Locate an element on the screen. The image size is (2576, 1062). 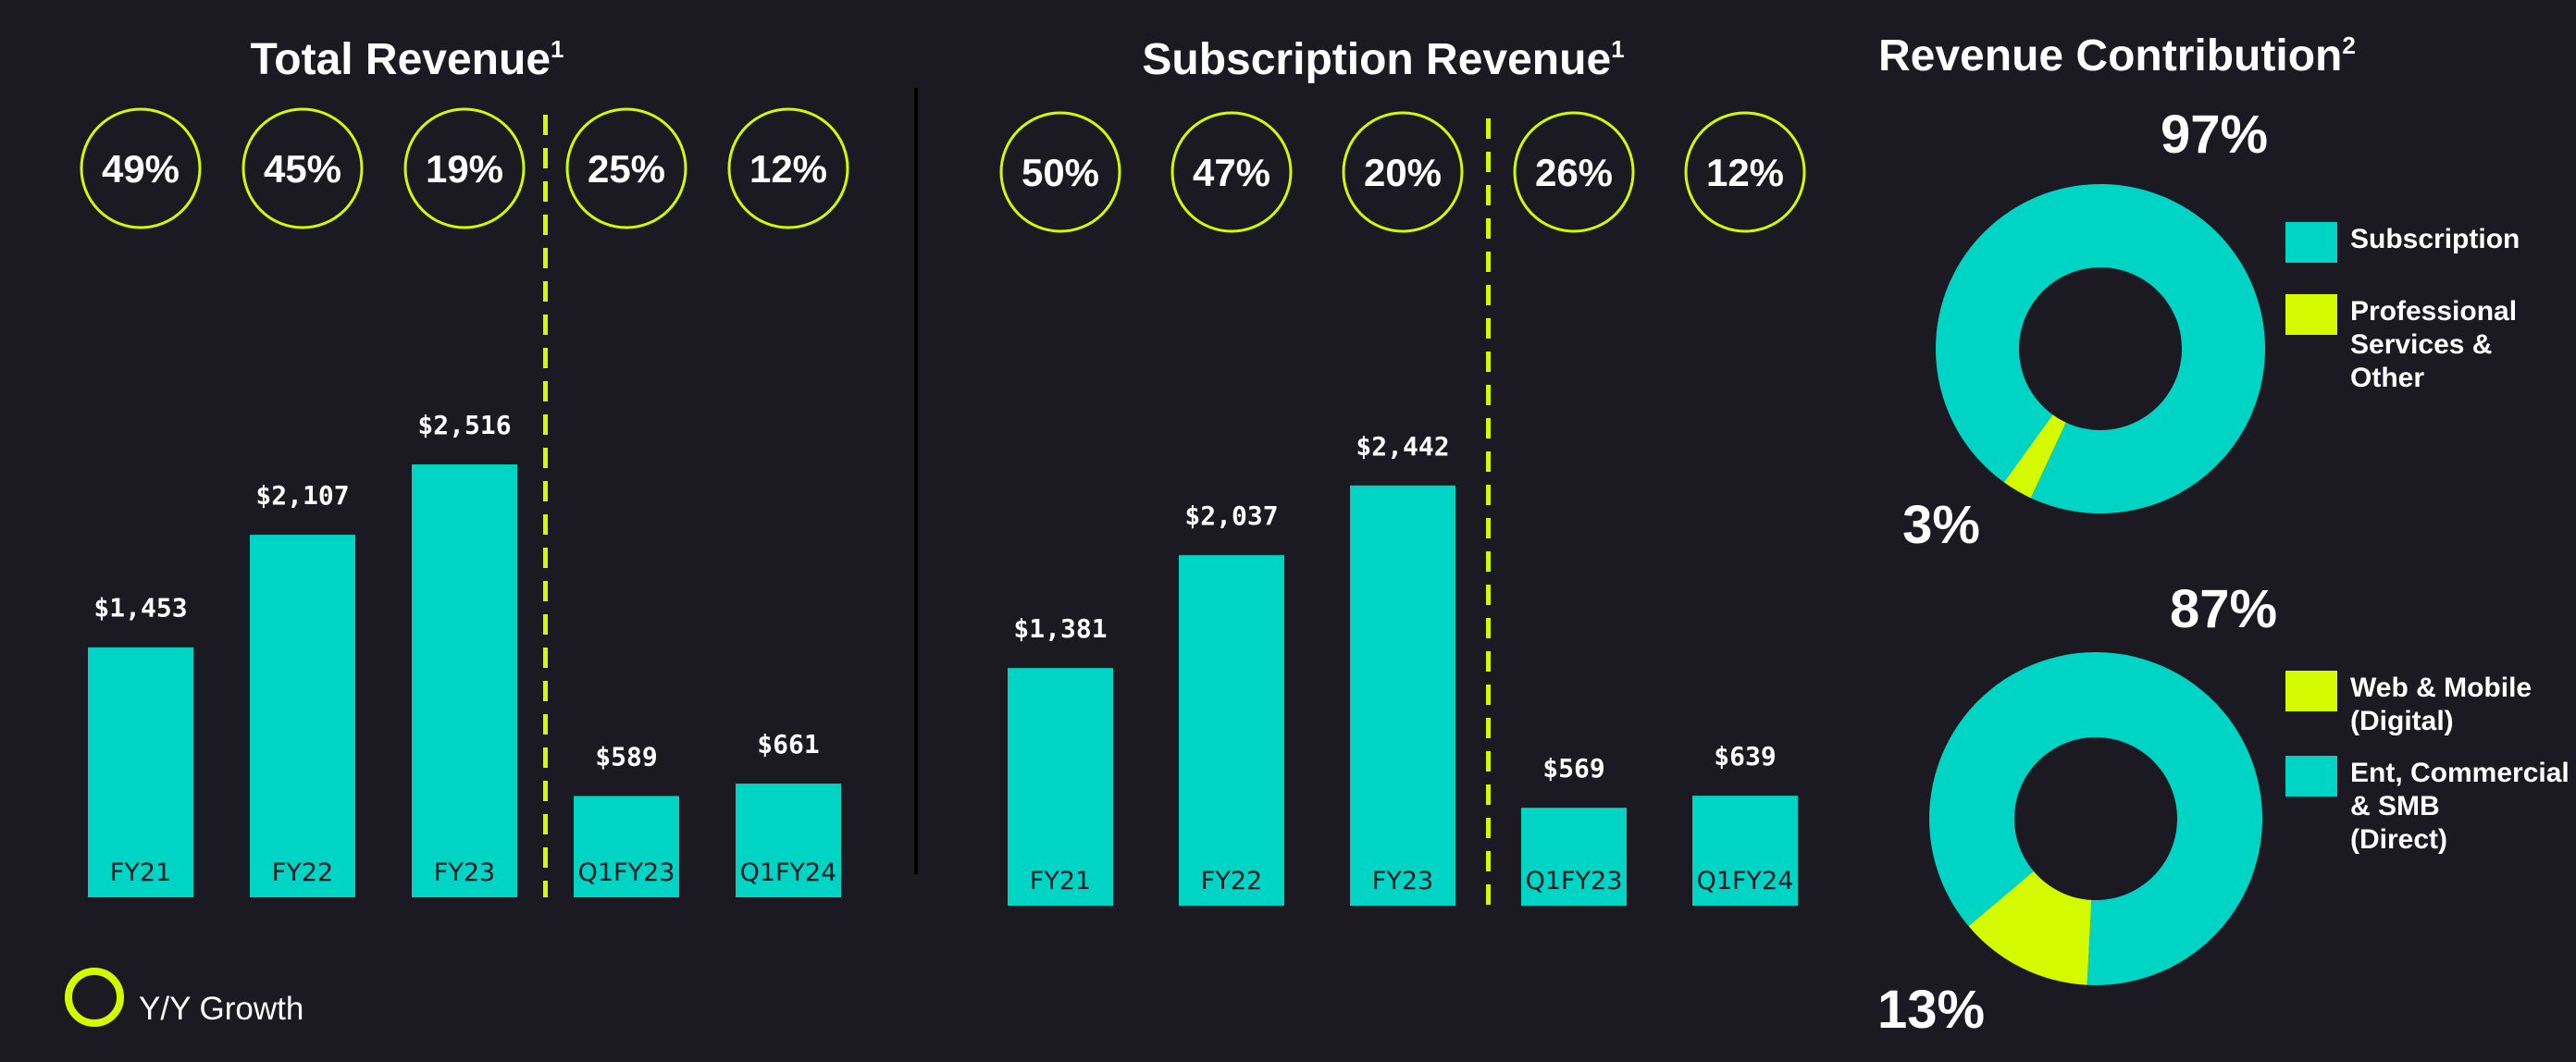
value-label: $661 is located at coordinates (788, 744).